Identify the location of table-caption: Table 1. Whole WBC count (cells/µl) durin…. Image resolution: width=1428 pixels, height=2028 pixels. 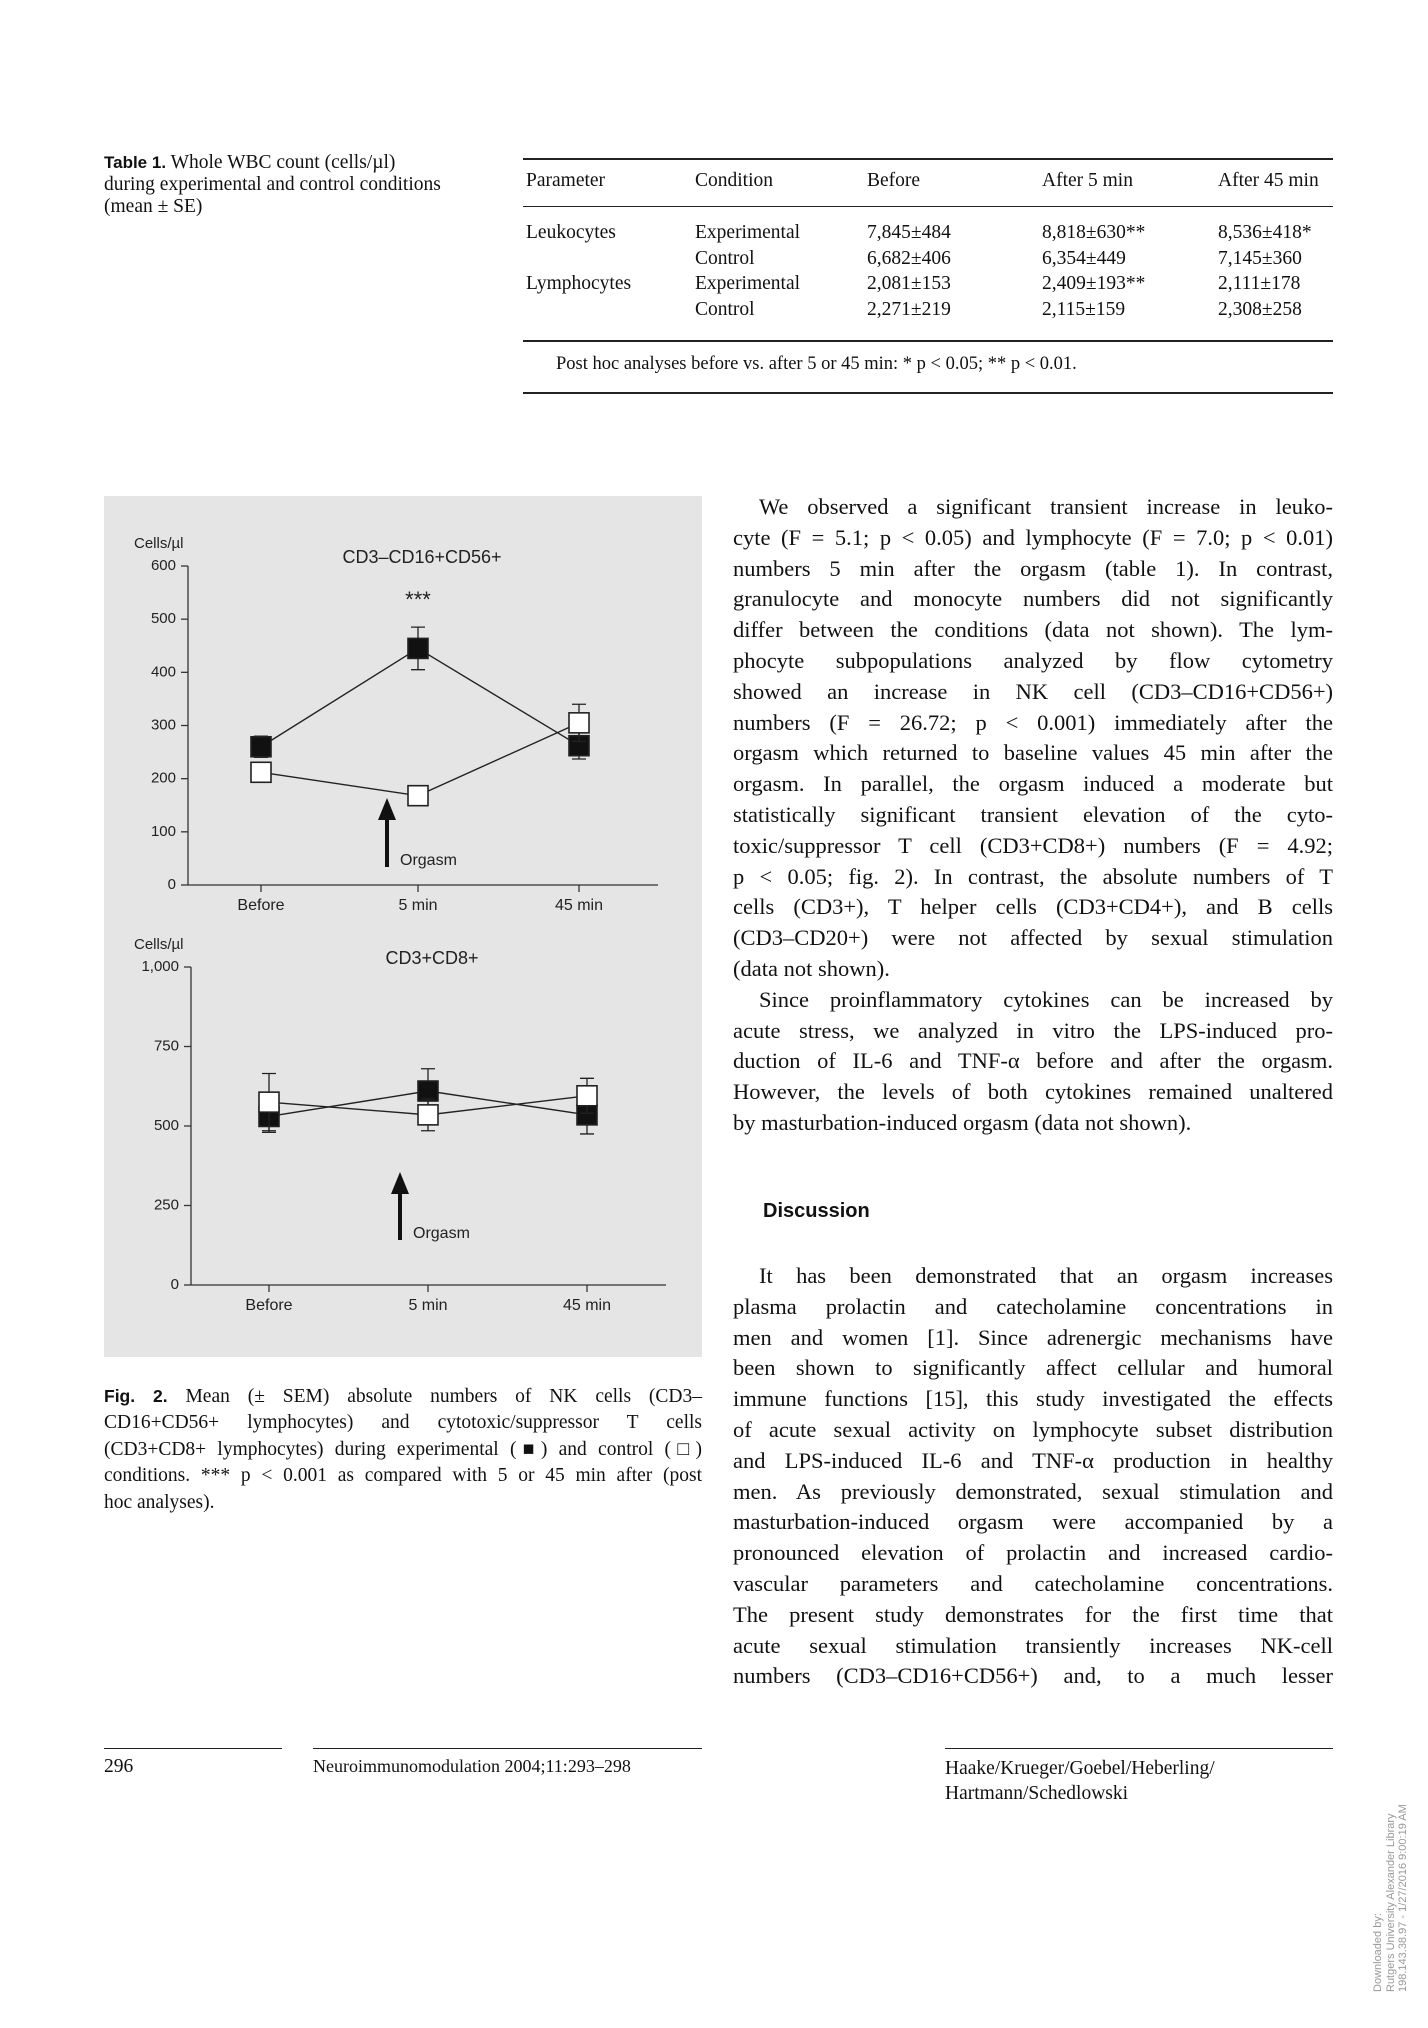
(299, 185).